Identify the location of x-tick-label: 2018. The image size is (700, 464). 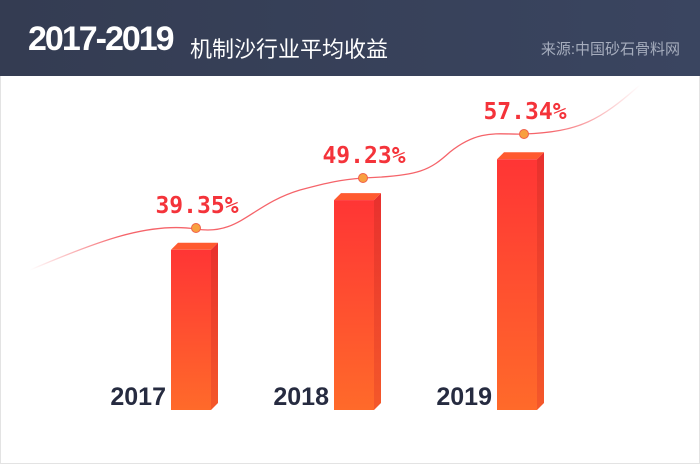
(301, 397).